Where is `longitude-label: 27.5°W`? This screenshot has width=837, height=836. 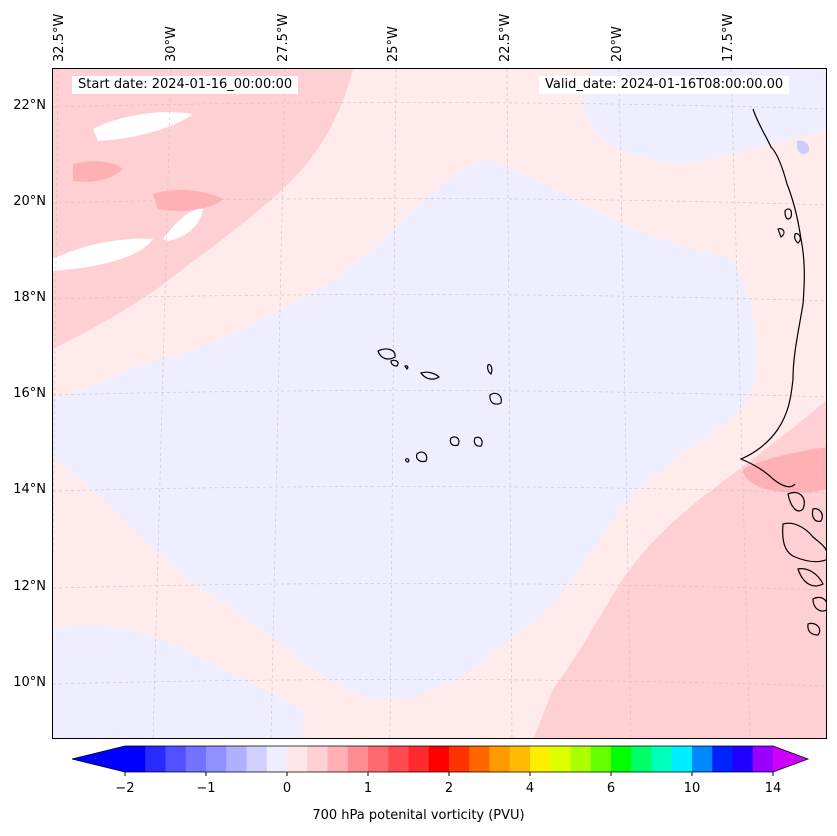 longitude-label: 27.5°W is located at coordinates (283, 37).